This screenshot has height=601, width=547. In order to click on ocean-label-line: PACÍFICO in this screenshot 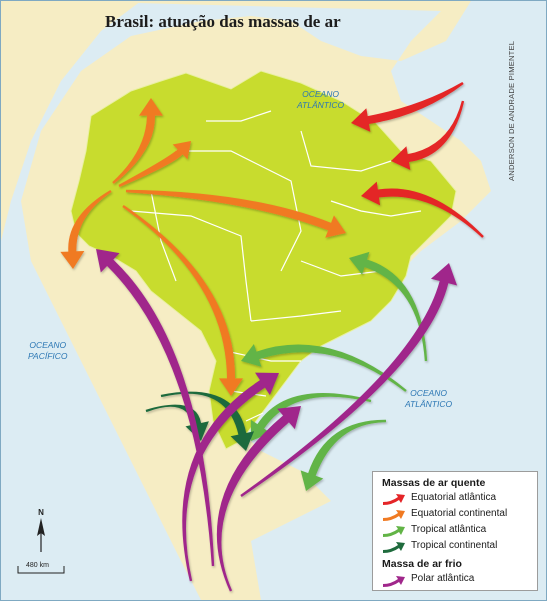, I will do `click(48, 356)`.